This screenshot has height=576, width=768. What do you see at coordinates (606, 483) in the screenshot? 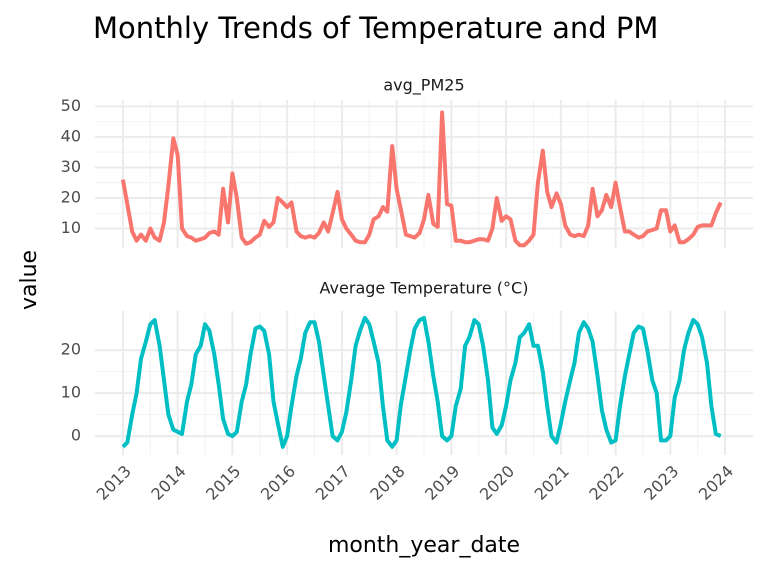
I see `x-tick-label: 2022` at bounding box center [606, 483].